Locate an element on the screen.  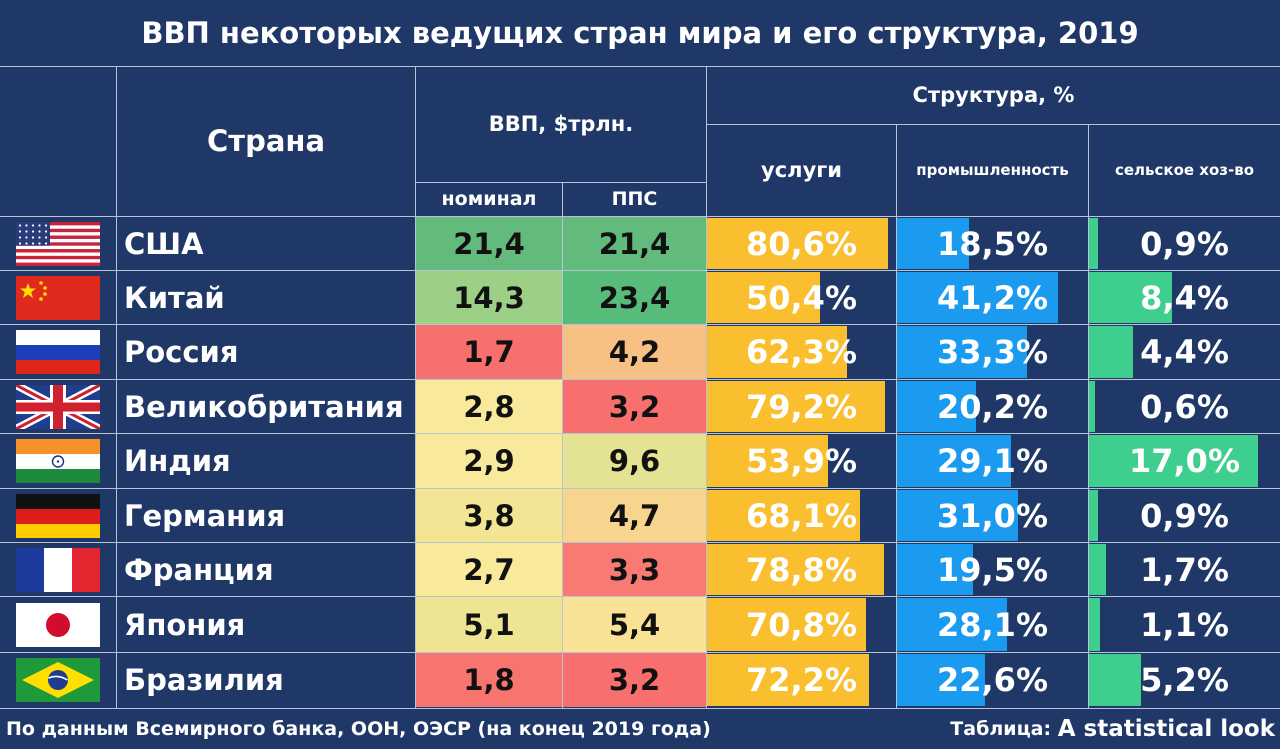
country-name: Россия is located at coordinates (181, 352).